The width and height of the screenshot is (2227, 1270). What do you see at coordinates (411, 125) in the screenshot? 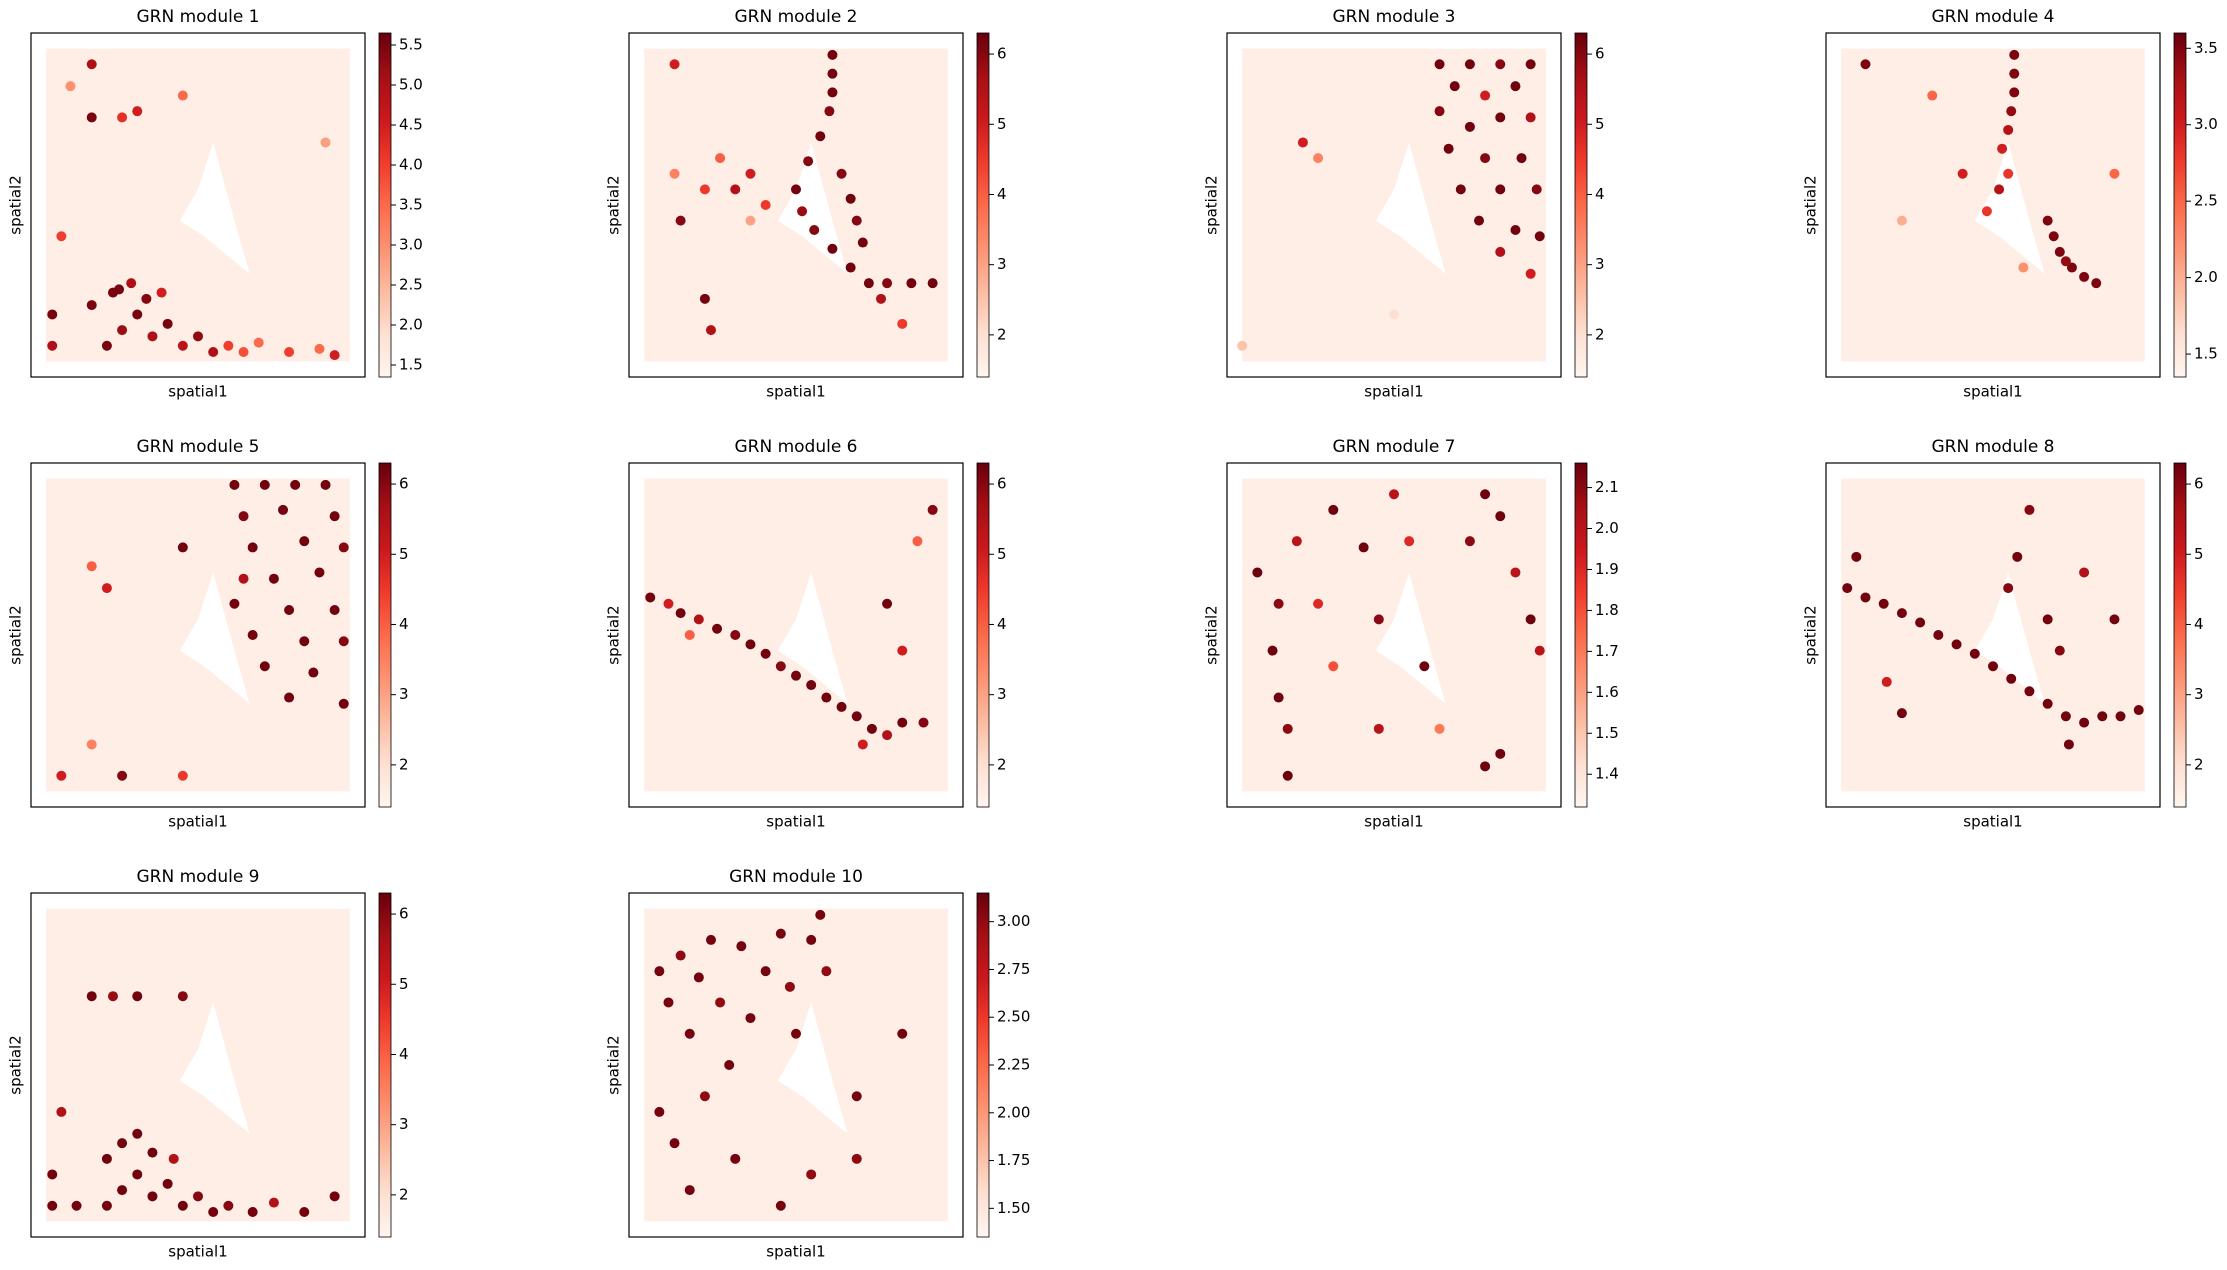
I see `colorbar-tick-label: 4.5` at bounding box center [411, 125].